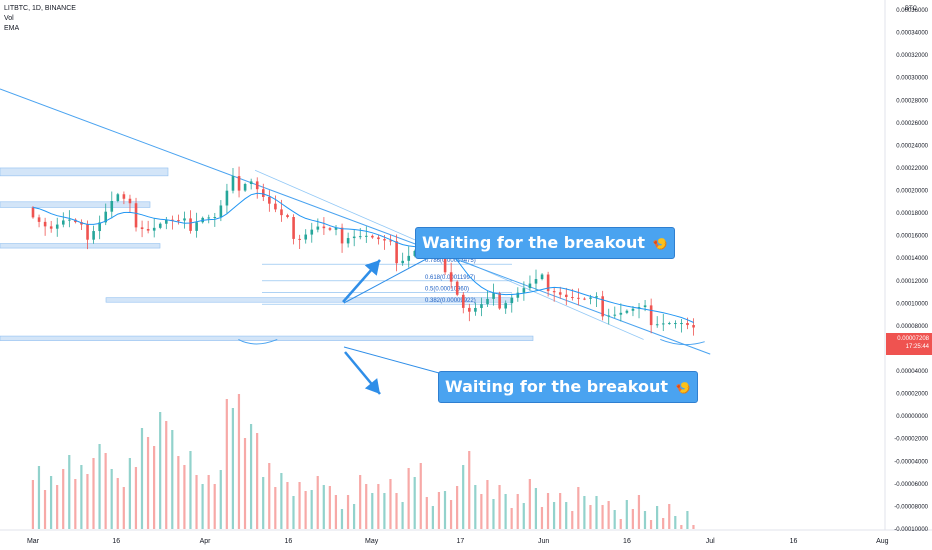 The width and height of the screenshot is (932, 550). What do you see at coordinates (911, 485) in the screenshot?
I see `y-tick-label: -0.00006000` at bounding box center [911, 485].